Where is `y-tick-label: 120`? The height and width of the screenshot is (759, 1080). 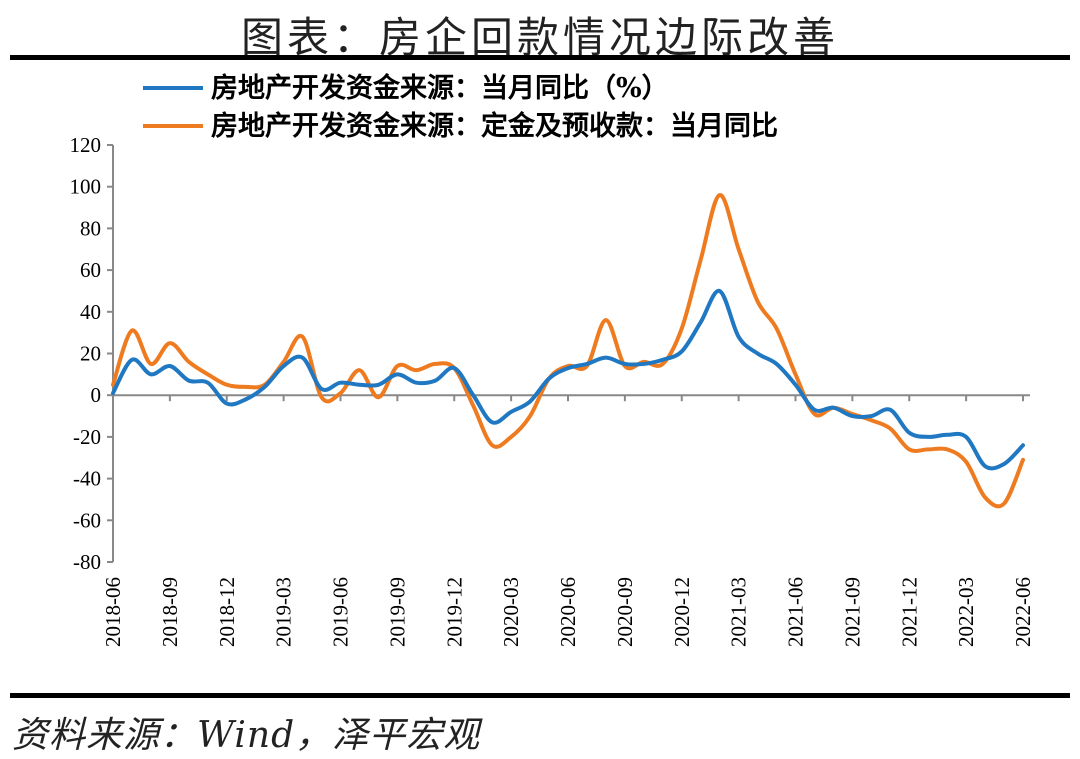 y-tick-label: 120 is located at coordinates (86, 145).